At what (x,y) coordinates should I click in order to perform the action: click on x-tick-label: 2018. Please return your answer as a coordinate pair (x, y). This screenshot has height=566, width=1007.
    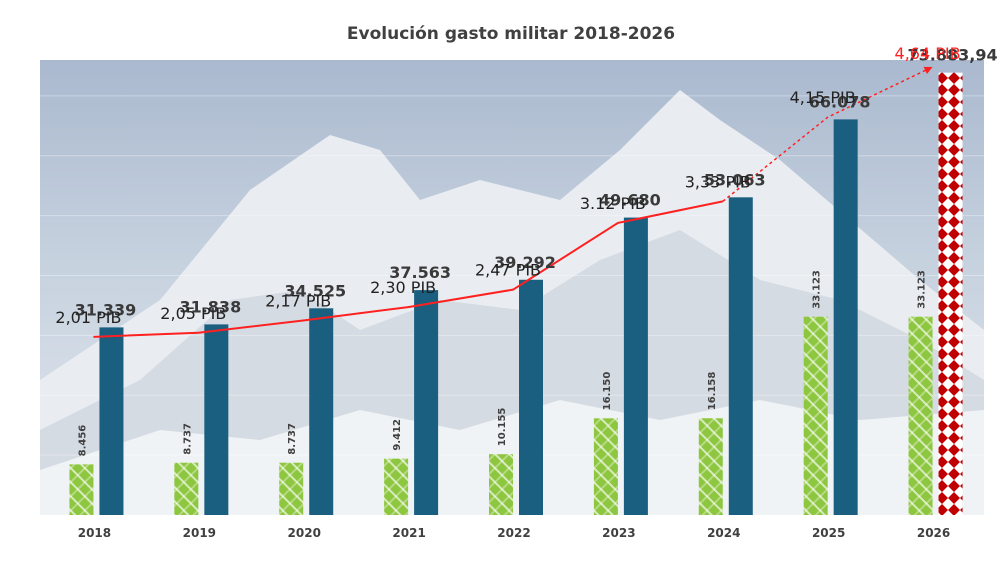
    Looking at the image, I should click on (94, 533).